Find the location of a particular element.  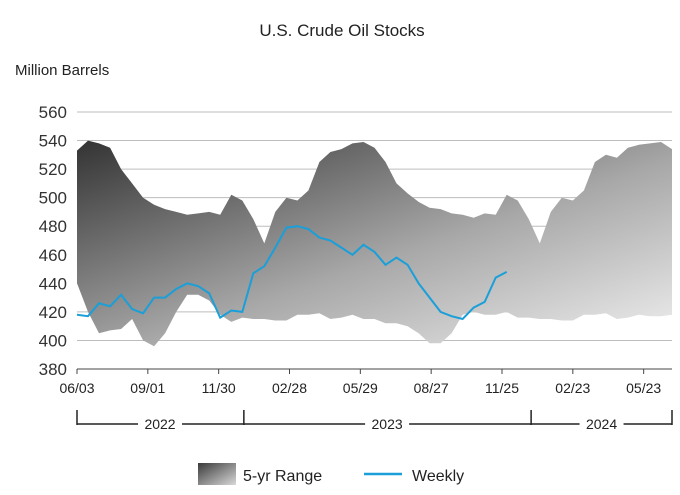

y-tick-label: 420 is located at coordinates (53, 312).